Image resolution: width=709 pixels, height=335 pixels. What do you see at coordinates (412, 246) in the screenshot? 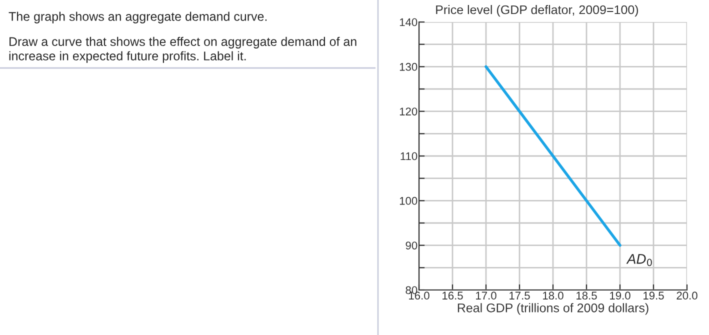
I see `y-tick-label: 90` at bounding box center [412, 246].